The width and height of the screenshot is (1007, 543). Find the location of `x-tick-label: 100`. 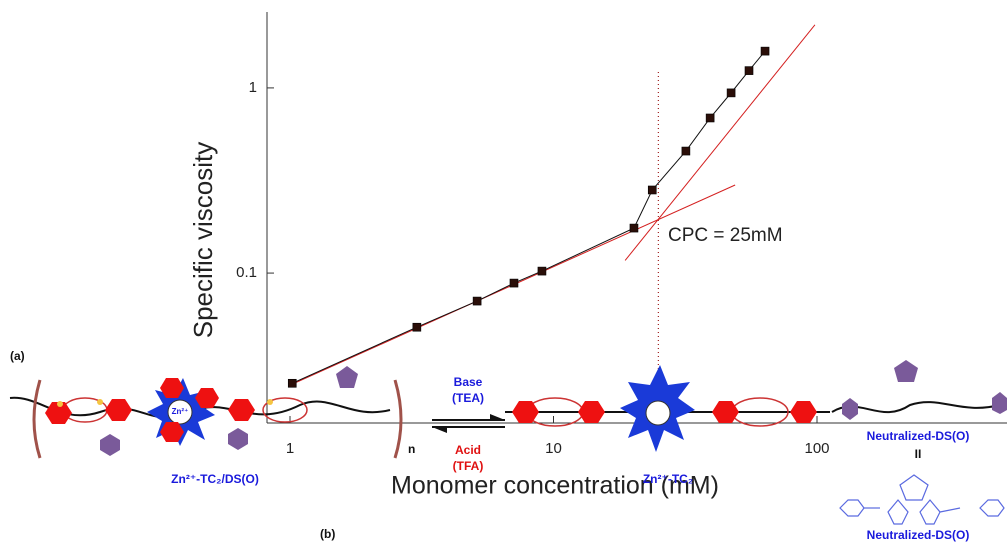

x-tick-label: 100 is located at coordinates (816, 448).